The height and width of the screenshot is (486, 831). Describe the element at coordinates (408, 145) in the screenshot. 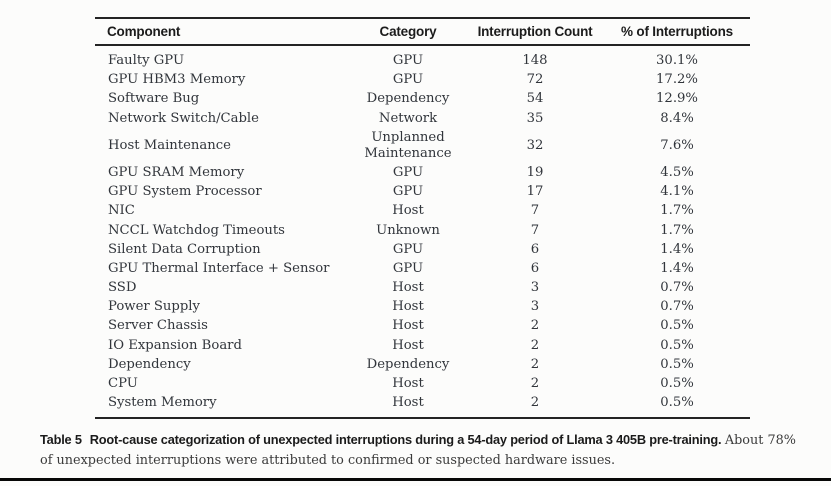

I see `cell-category: Unplanned Maintenance` at that location.